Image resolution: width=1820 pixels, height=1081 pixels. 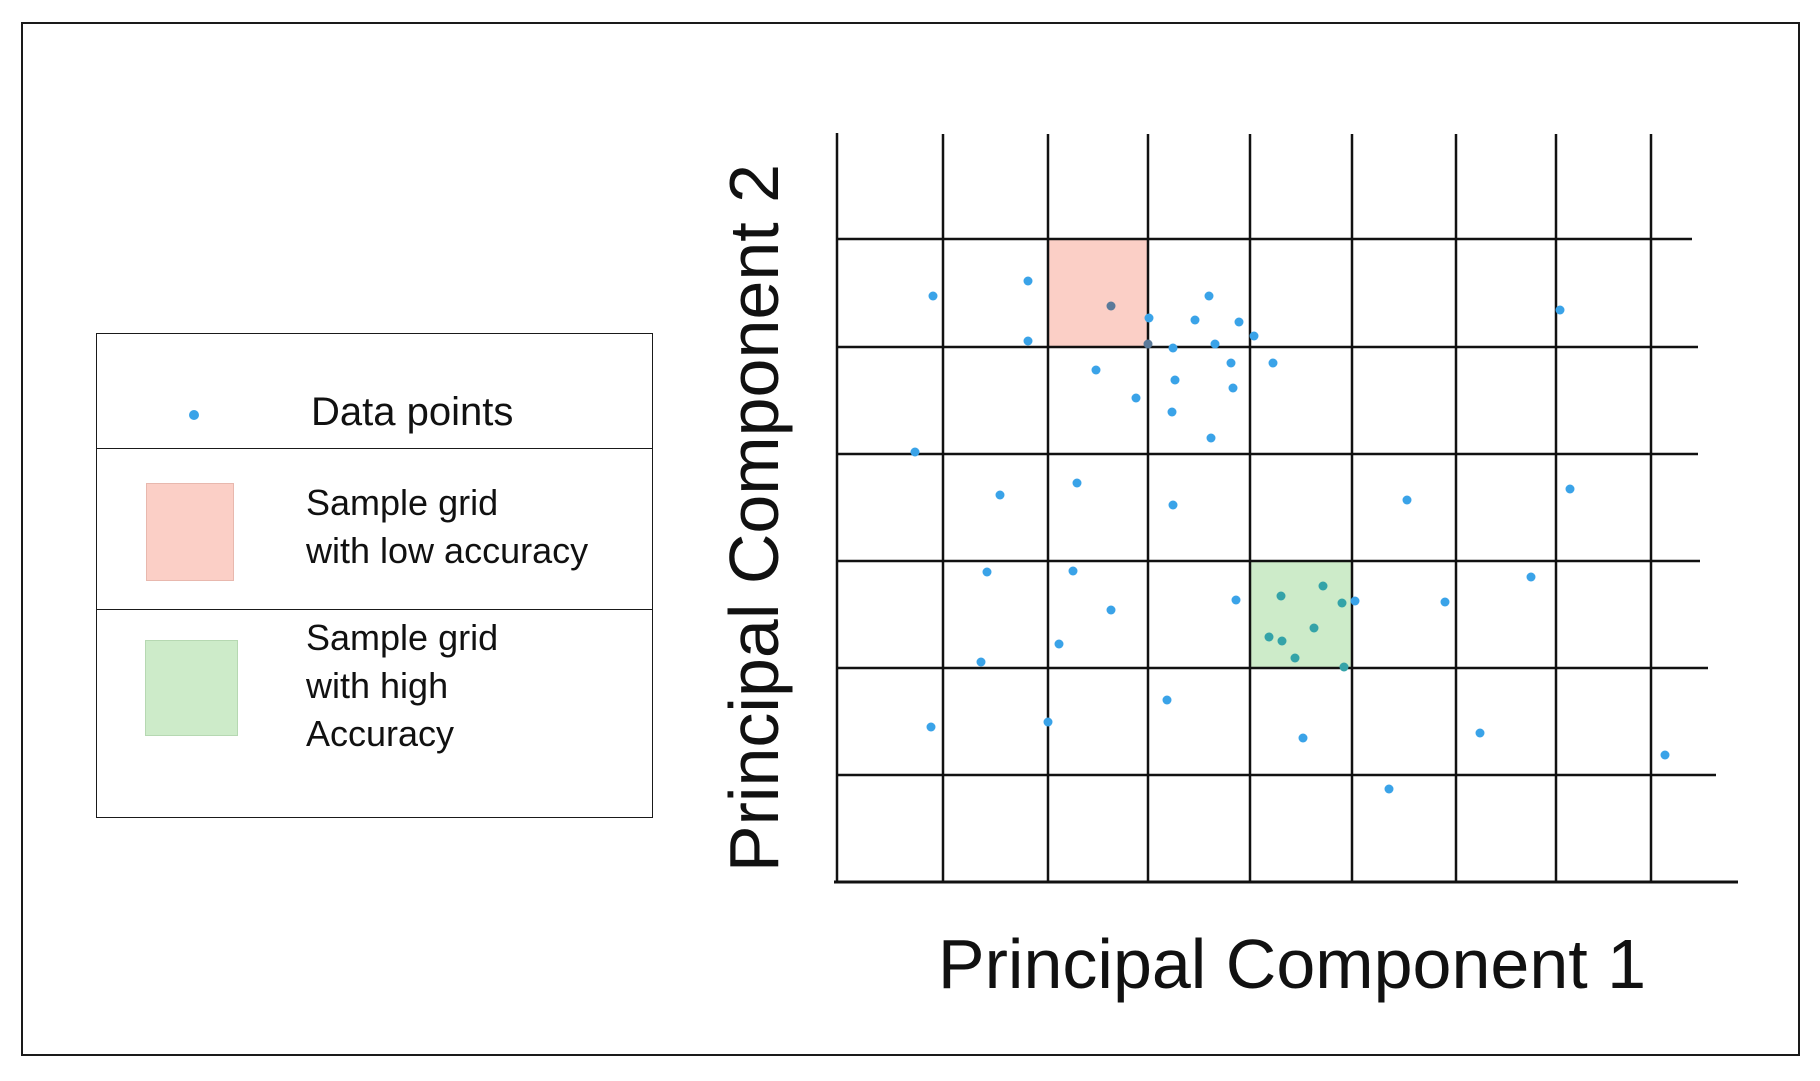 What do you see at coordinates (412, 412) in the screenshot?
I see `legend-data-points-label: Data points` at bounding box center [412, 412].